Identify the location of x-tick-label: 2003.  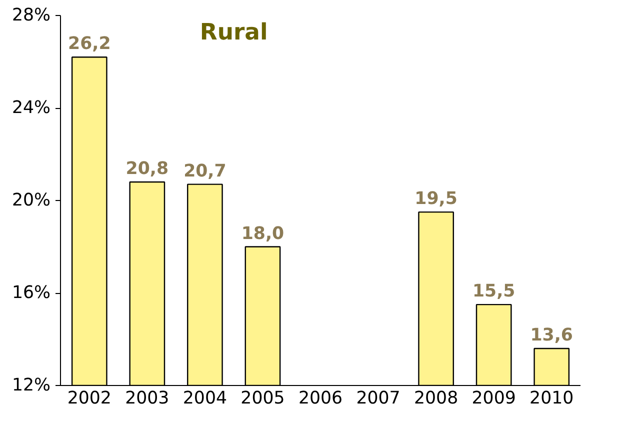
(147, 398).